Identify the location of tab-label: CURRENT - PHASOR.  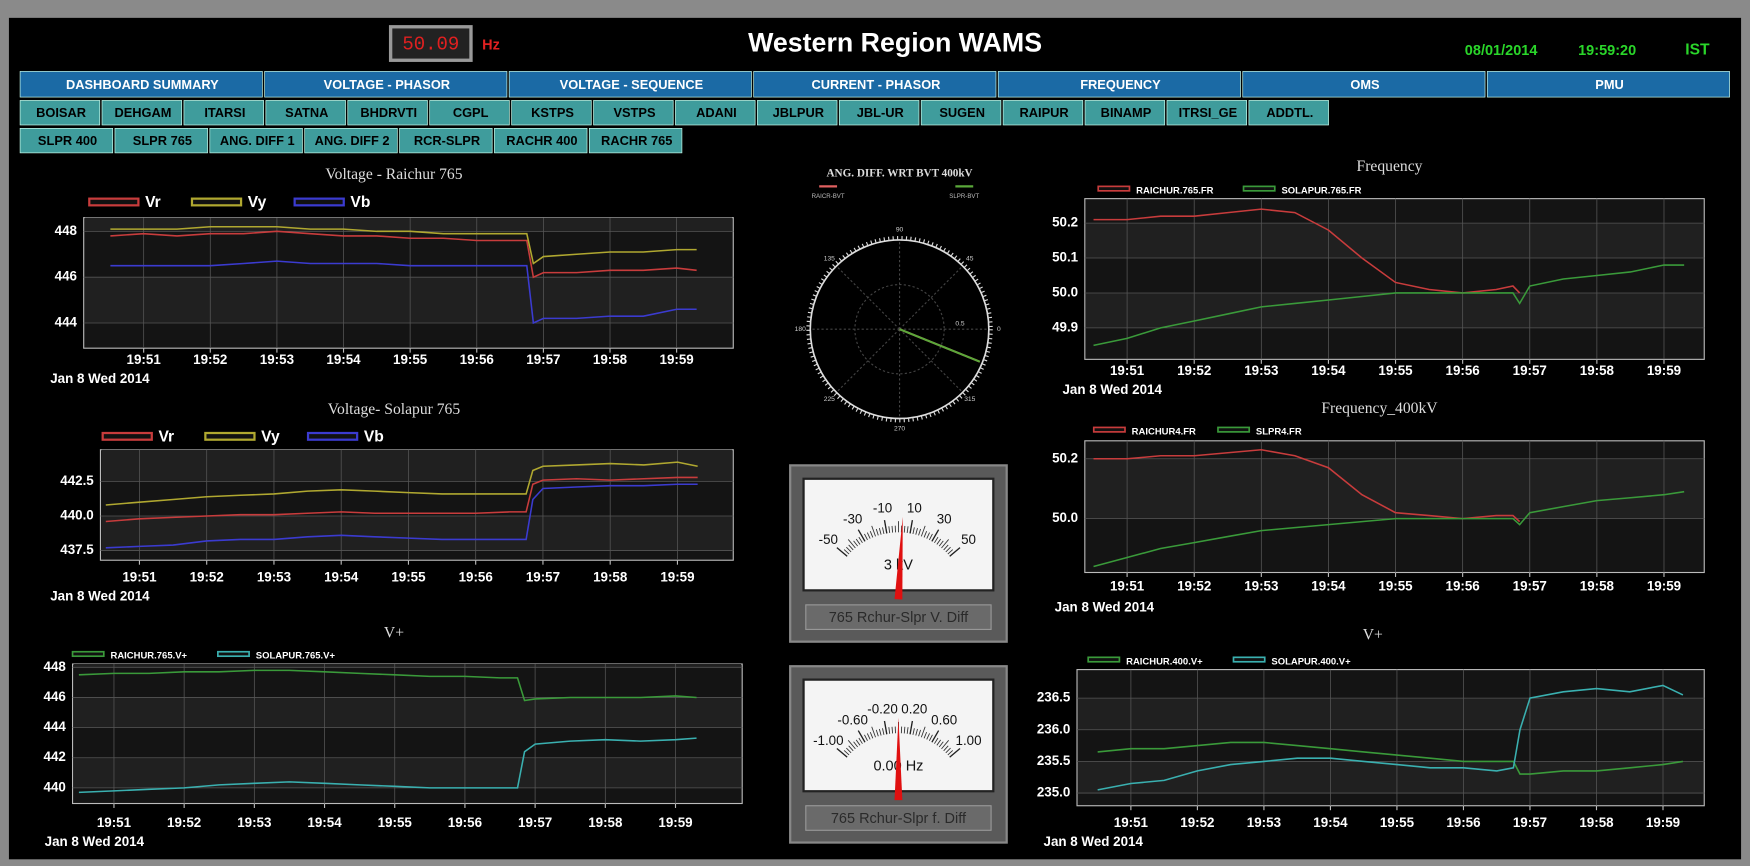
(875, 84).